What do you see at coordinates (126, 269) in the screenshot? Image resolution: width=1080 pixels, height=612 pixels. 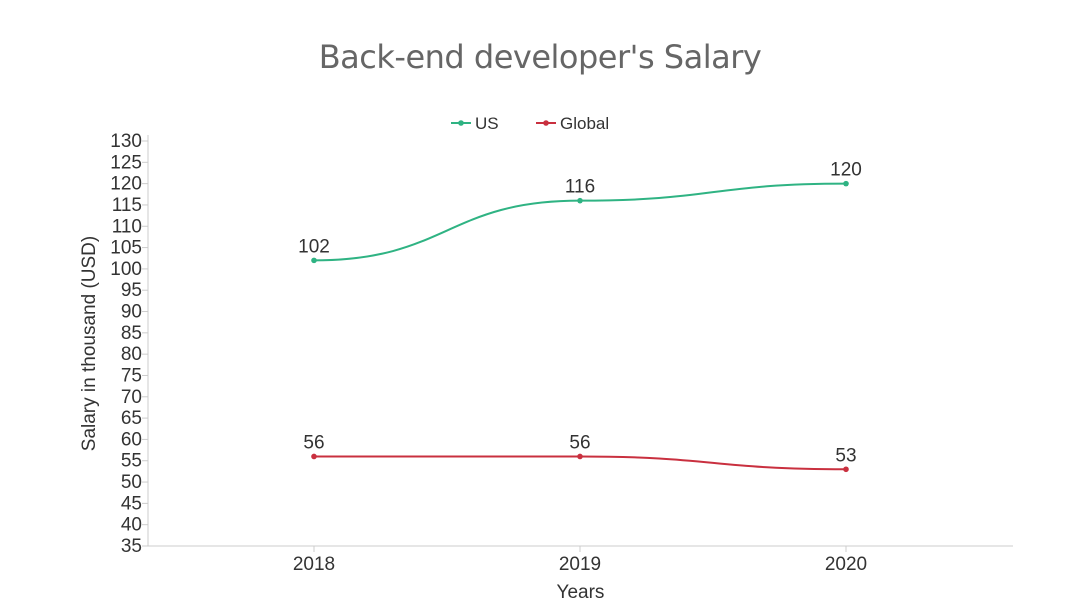 I see `y-tick-label: 100` at bounding box center [126, 269].